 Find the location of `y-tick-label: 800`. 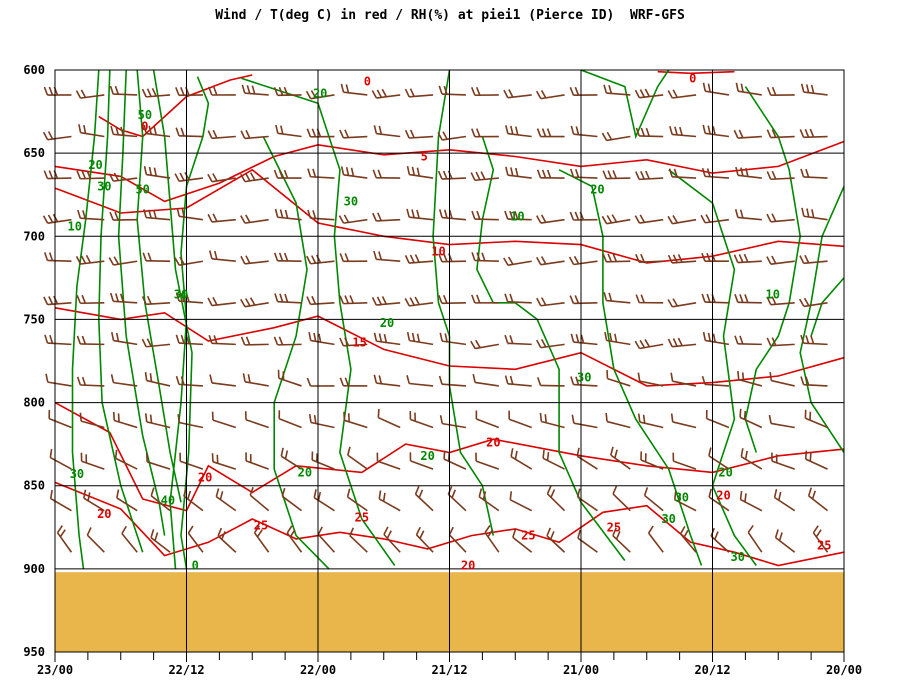

y-tick-label: 800 is located at coordinates (34, 403).